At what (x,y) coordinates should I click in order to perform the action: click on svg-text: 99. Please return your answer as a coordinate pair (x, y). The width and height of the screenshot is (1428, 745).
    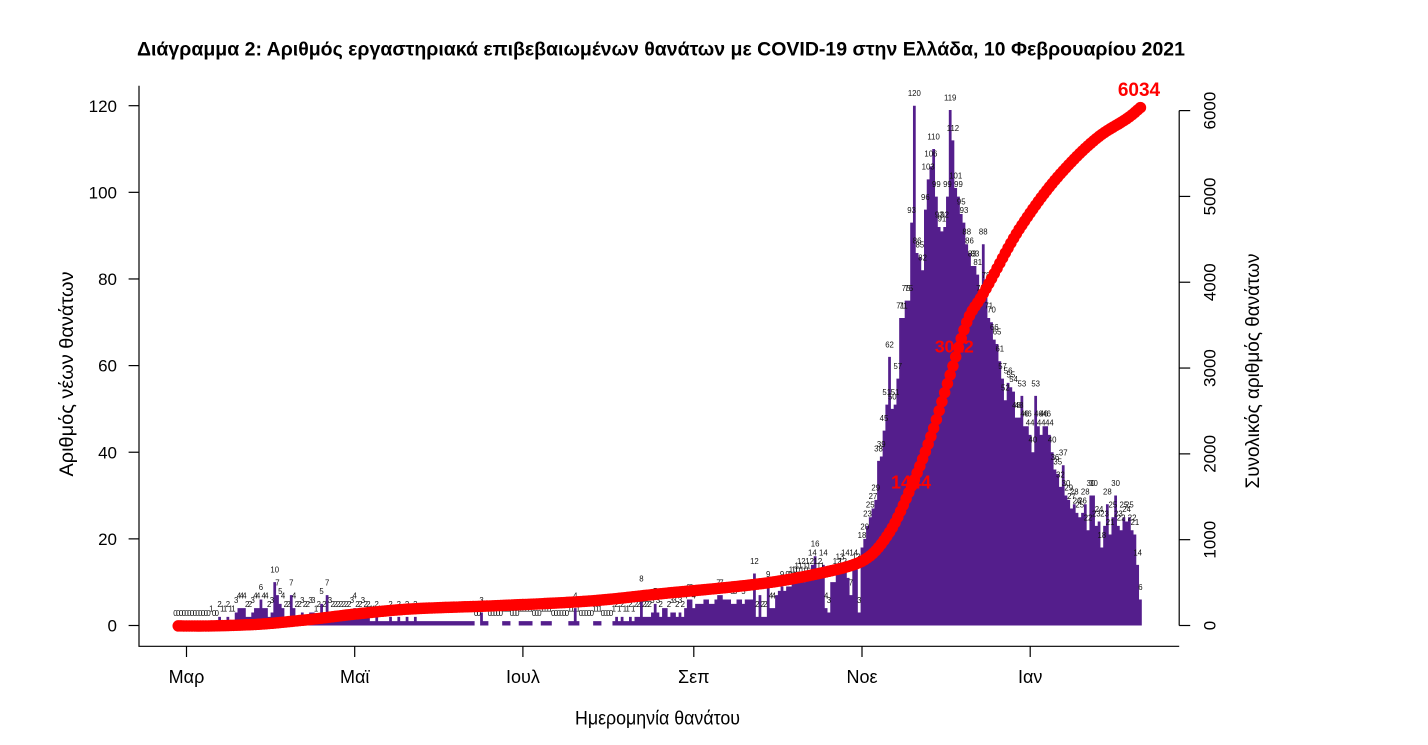
    Looking at the image, I should click on (958, 184).